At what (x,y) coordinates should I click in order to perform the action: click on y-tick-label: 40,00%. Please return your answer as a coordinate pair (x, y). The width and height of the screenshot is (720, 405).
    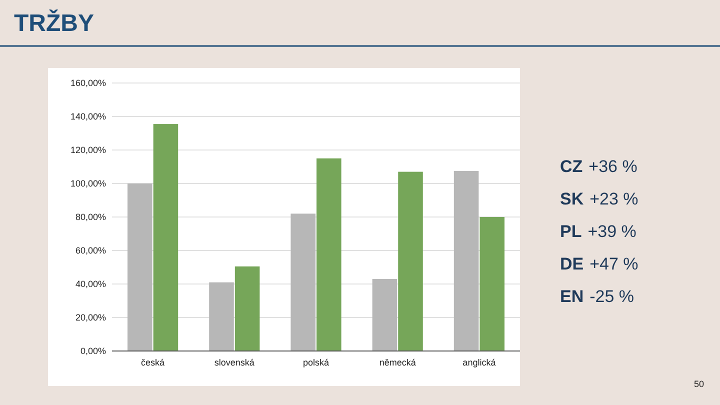
    Looking at the image, I should click on (90, 283).